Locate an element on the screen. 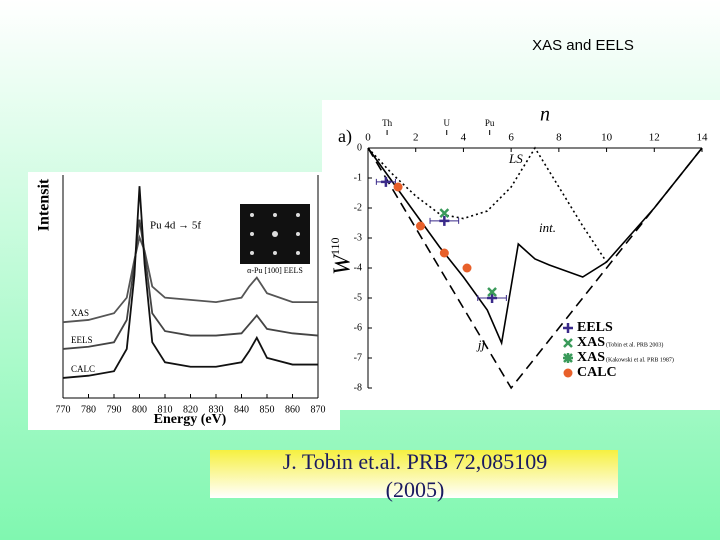 The width and height of the screenshot is (720, 545). inset-label: α-Pu [100] EELS is located at coordinates (275, 270).